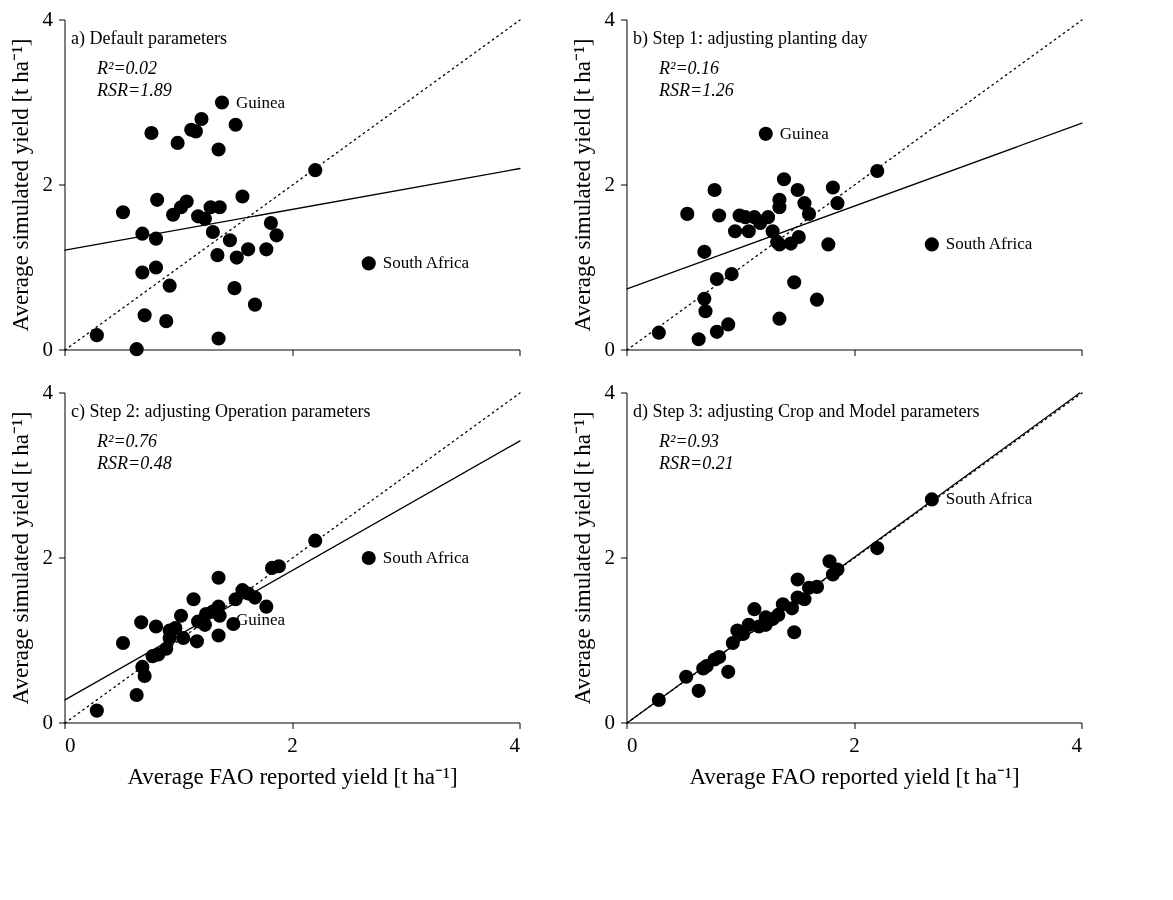 The width and height of the screenshot is (1173, 900). Describe the element at coordinates (127, 441) in the screenshot. I see `annotation: R²=0.76` at that location.